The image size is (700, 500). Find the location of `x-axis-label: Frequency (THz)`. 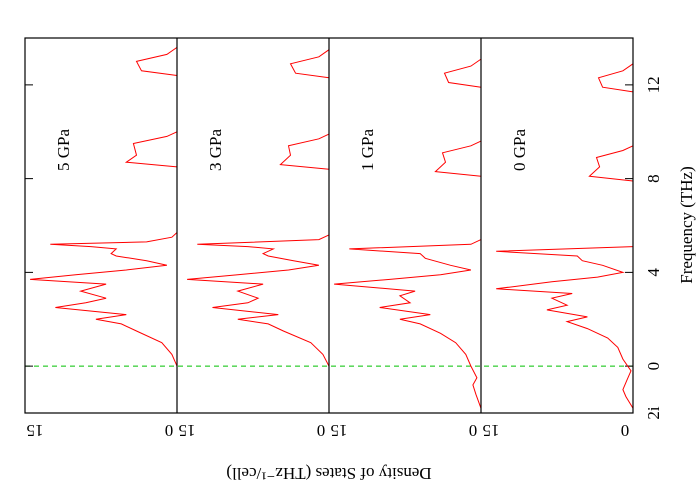

x-axis-label: Frequency (THz) is located at coordinates (686, 225).